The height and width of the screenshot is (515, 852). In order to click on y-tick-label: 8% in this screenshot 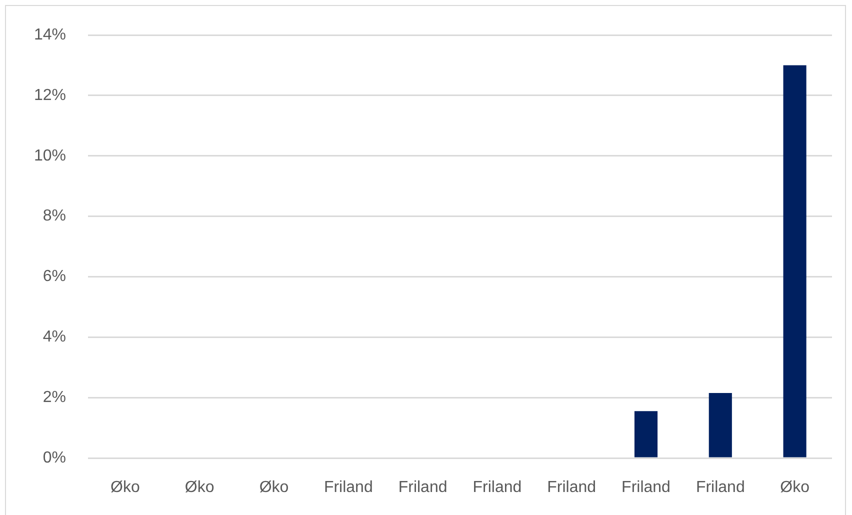, I will do `click(54, 216)`.